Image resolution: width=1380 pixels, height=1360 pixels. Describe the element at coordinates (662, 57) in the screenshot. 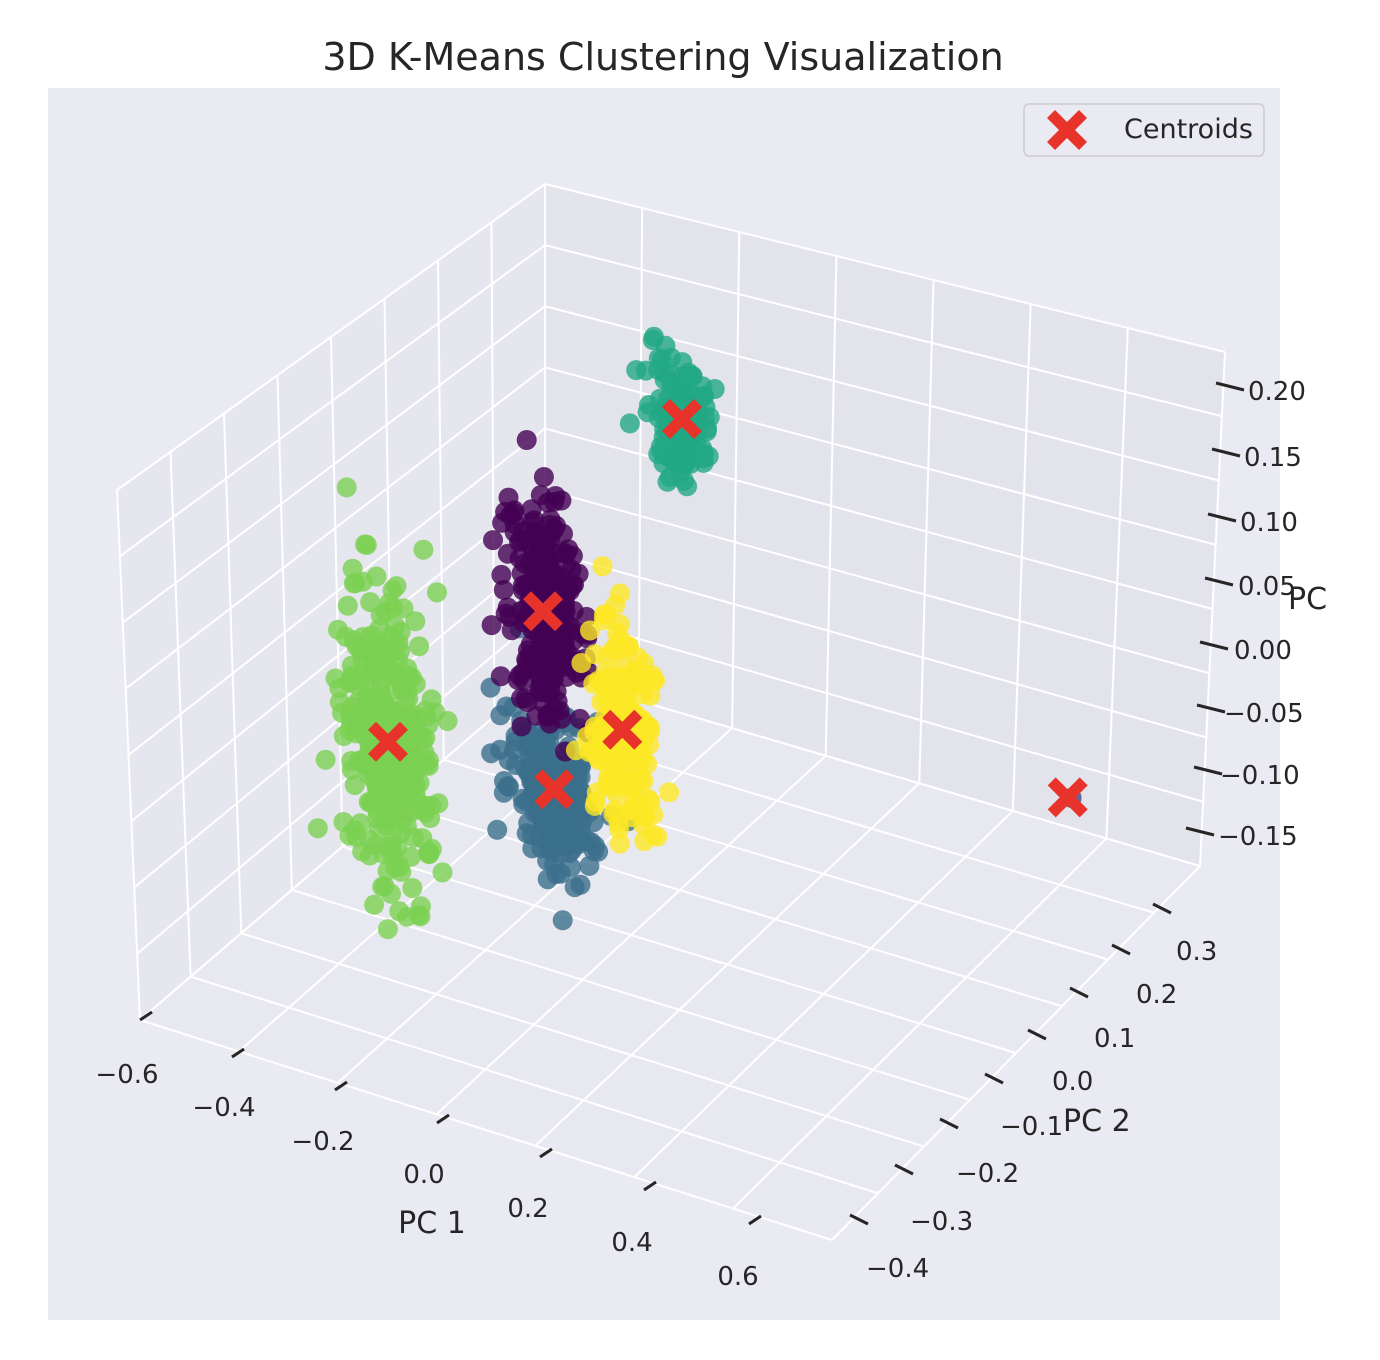

I see `chart-title: 3D K-Means Clustering Visualization` at that location.